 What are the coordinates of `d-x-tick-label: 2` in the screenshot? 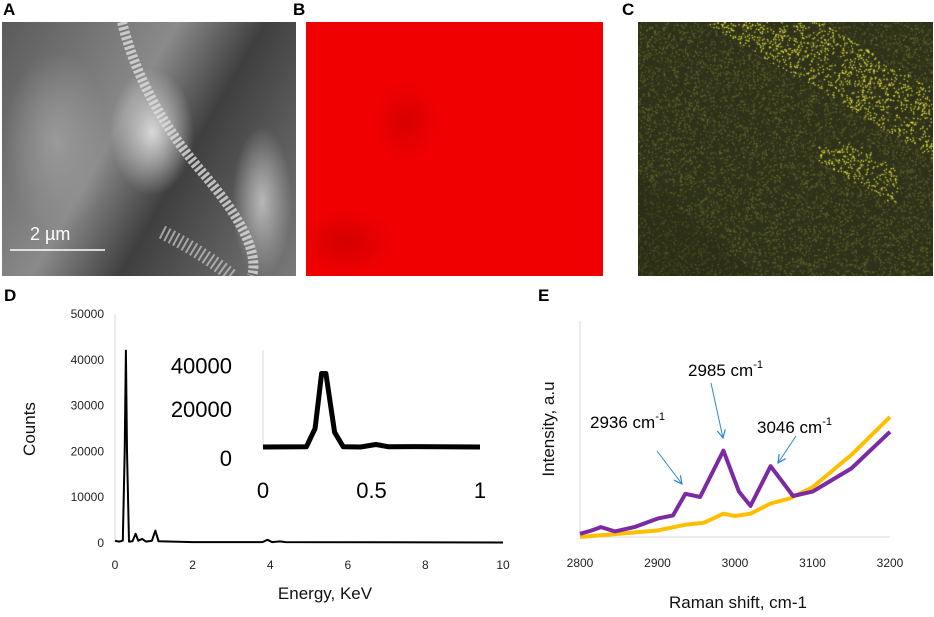 It's located at (192, 565).